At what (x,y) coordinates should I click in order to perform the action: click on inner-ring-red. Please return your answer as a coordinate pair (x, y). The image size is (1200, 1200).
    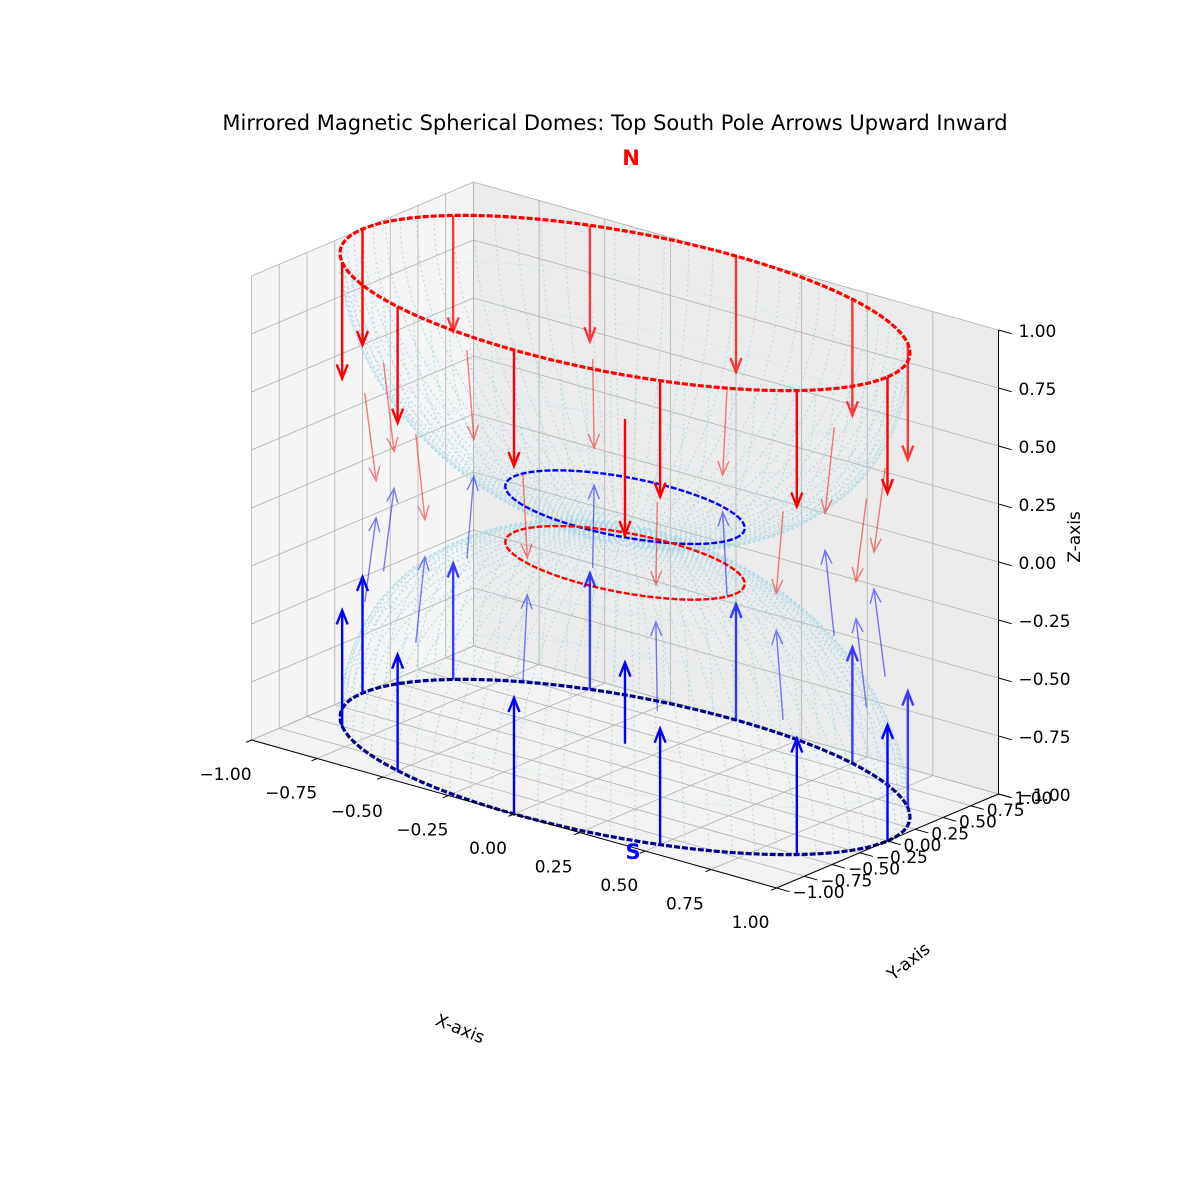
    Looking at the image, I should click on (625, 562).